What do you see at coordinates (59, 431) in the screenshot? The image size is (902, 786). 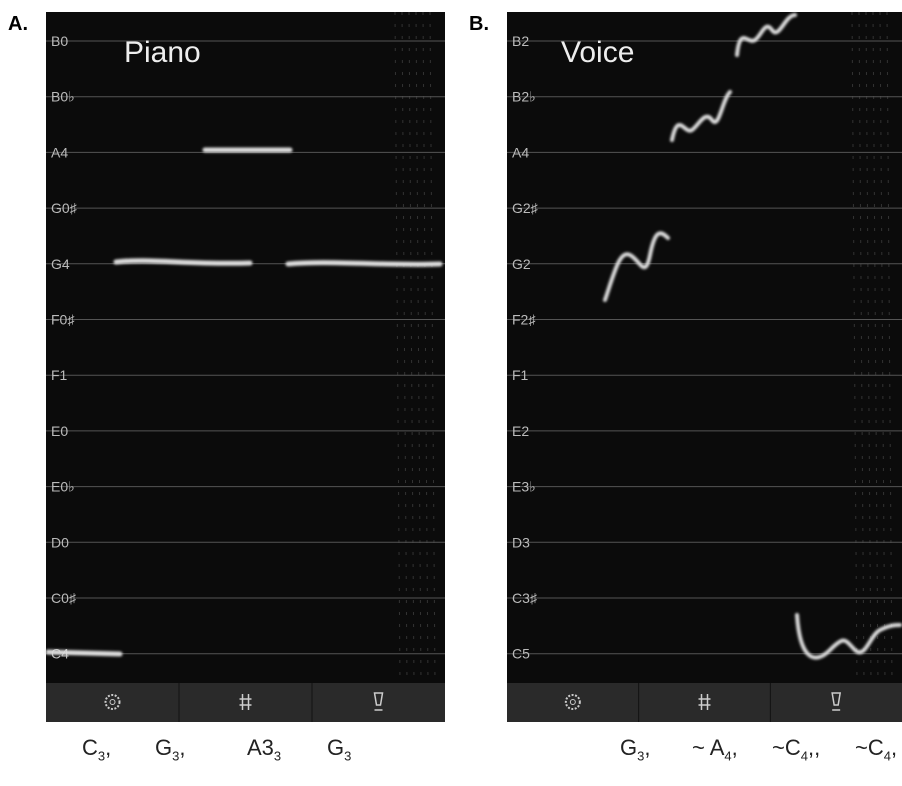 I see `note-label: E0` at bounding box center [59, 431].